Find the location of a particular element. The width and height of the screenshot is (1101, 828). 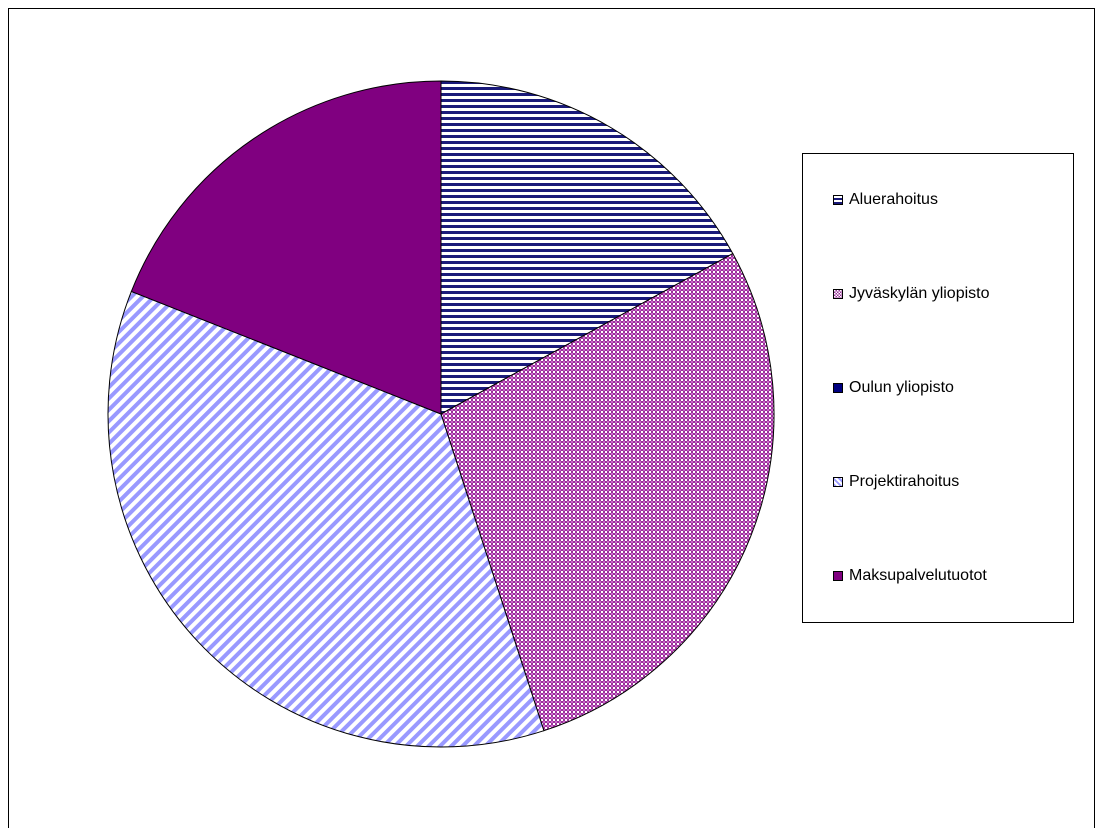

legend-item-maksupalvelutuotot: Maksupalvelutuotot is located at coordinates (910, 576).